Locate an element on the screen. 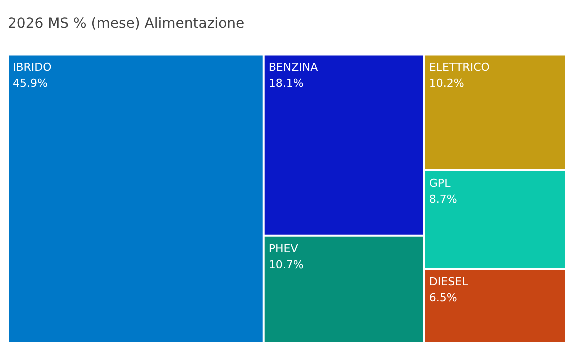 The image size is (576, 353). category-label: ELETTRICO is located at coordinates (459, 67).